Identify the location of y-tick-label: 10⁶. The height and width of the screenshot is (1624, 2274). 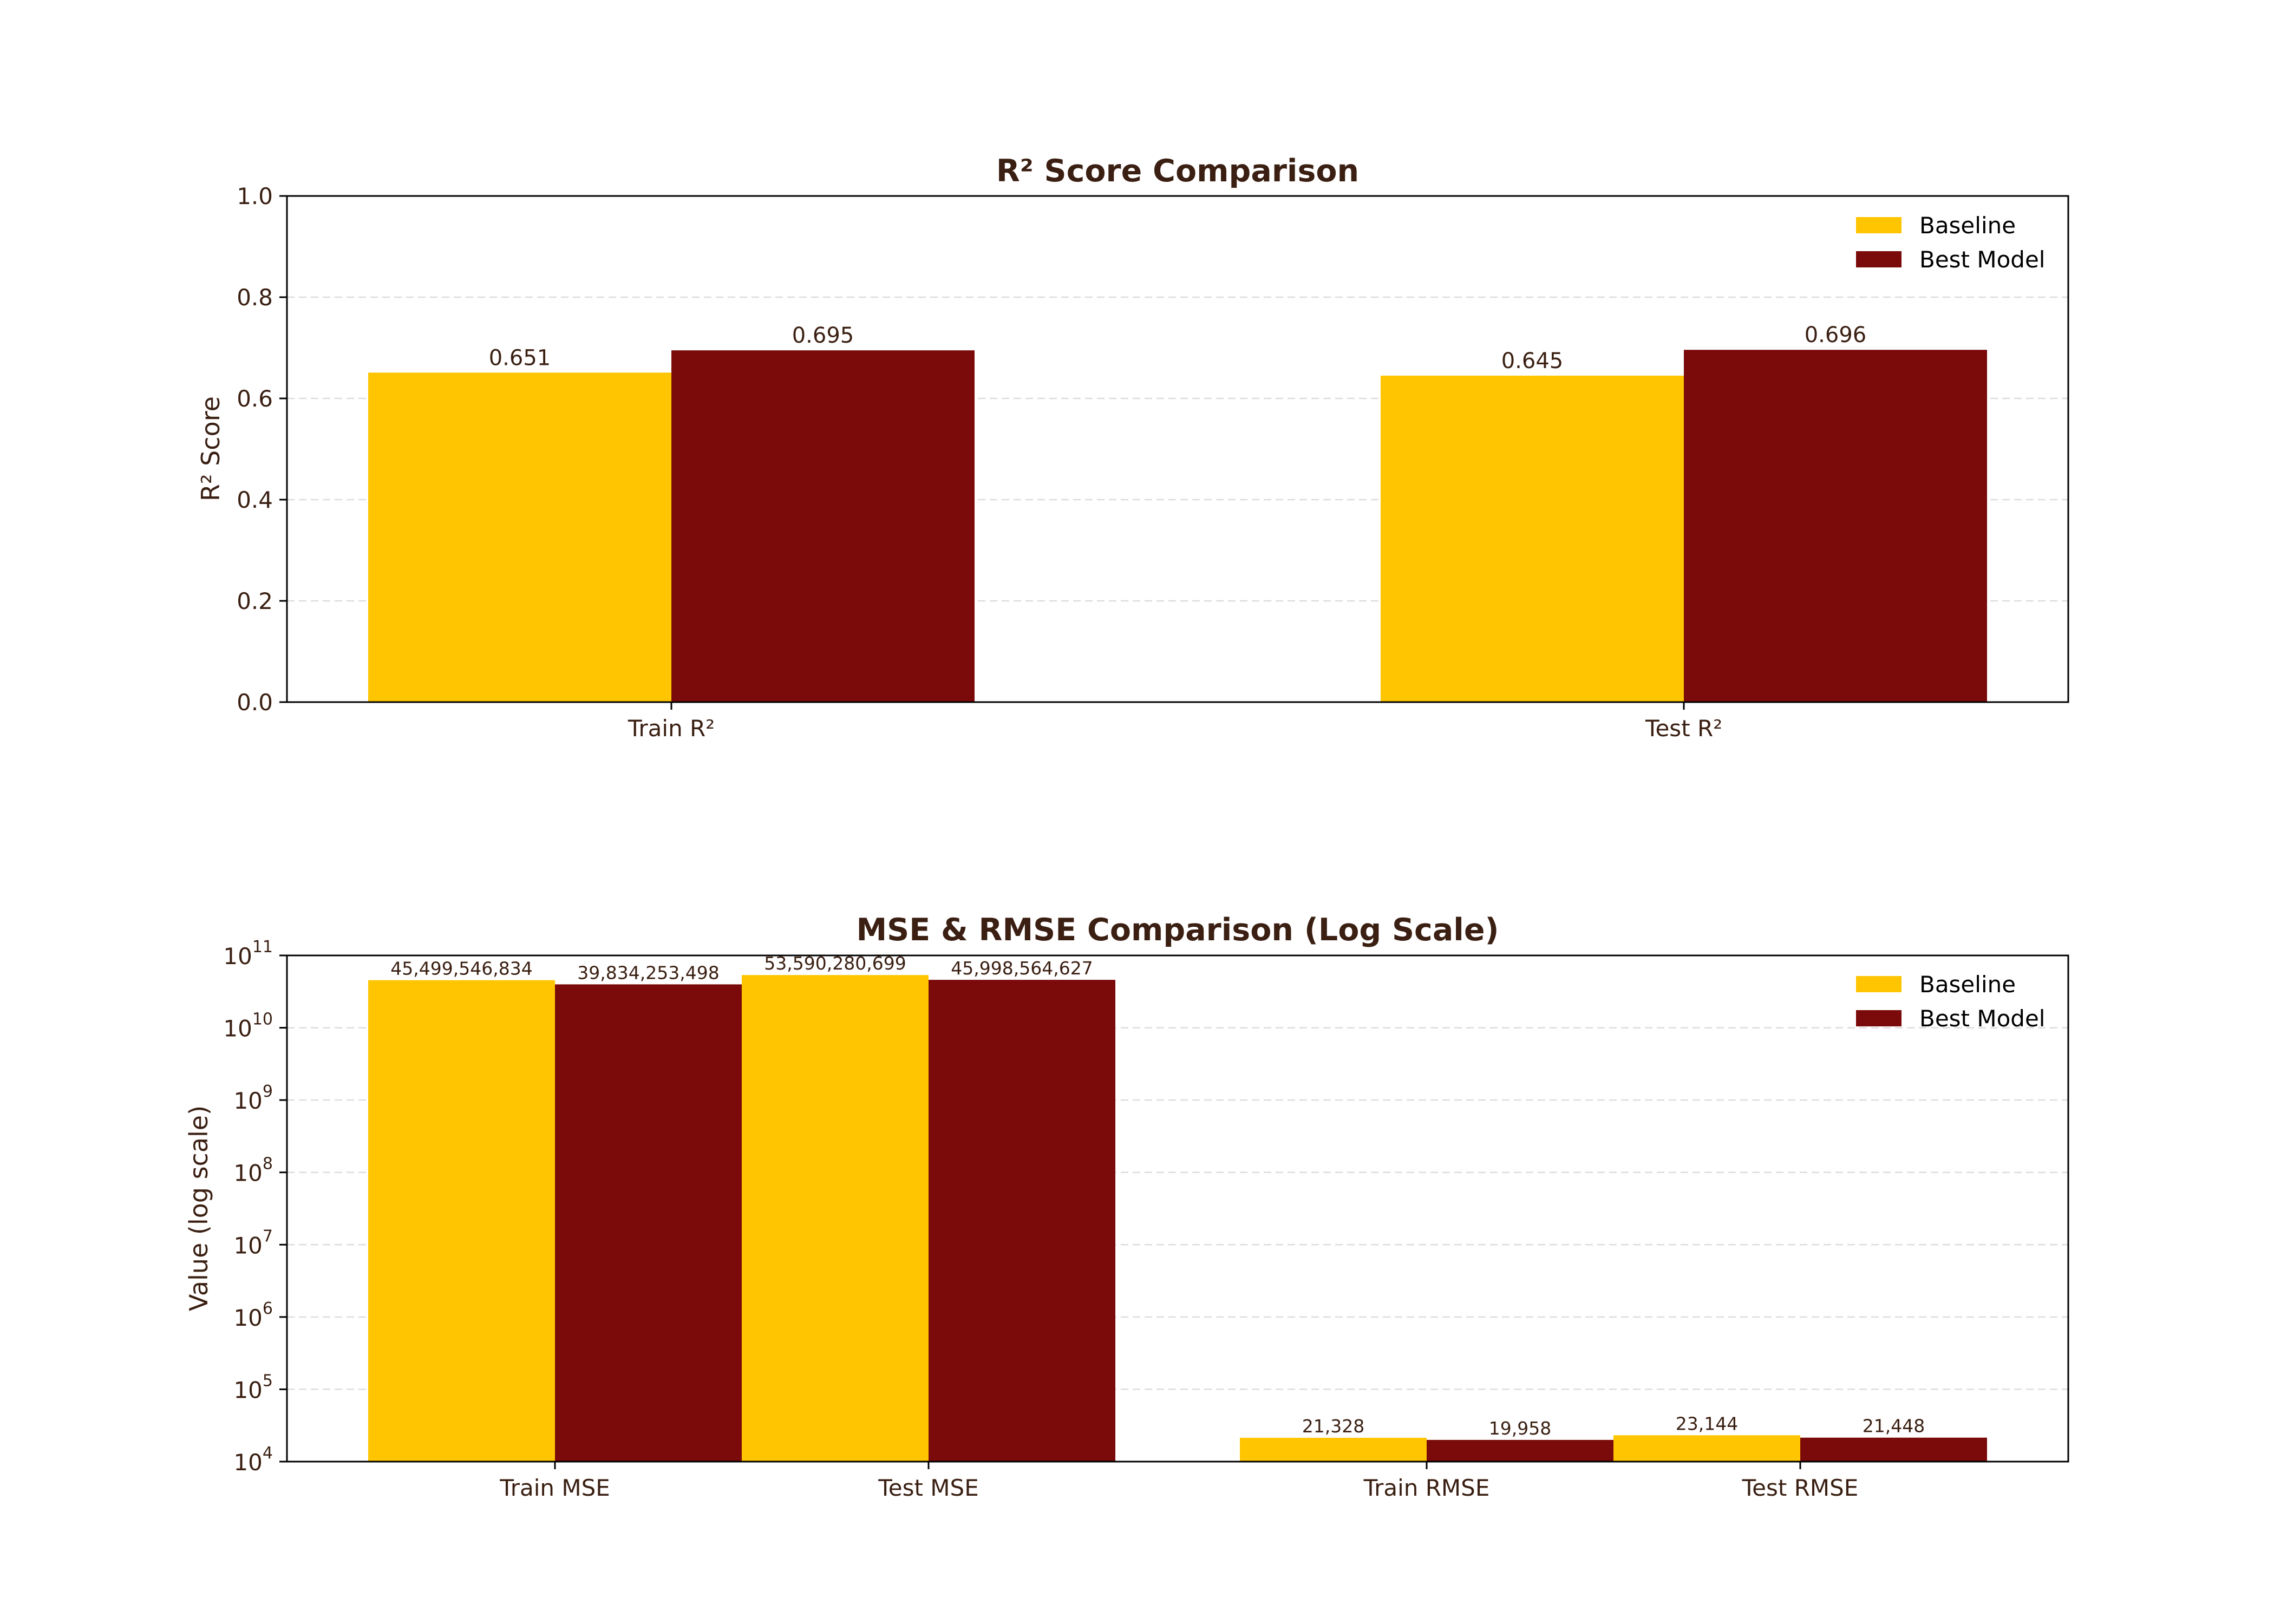
(253, 1315).